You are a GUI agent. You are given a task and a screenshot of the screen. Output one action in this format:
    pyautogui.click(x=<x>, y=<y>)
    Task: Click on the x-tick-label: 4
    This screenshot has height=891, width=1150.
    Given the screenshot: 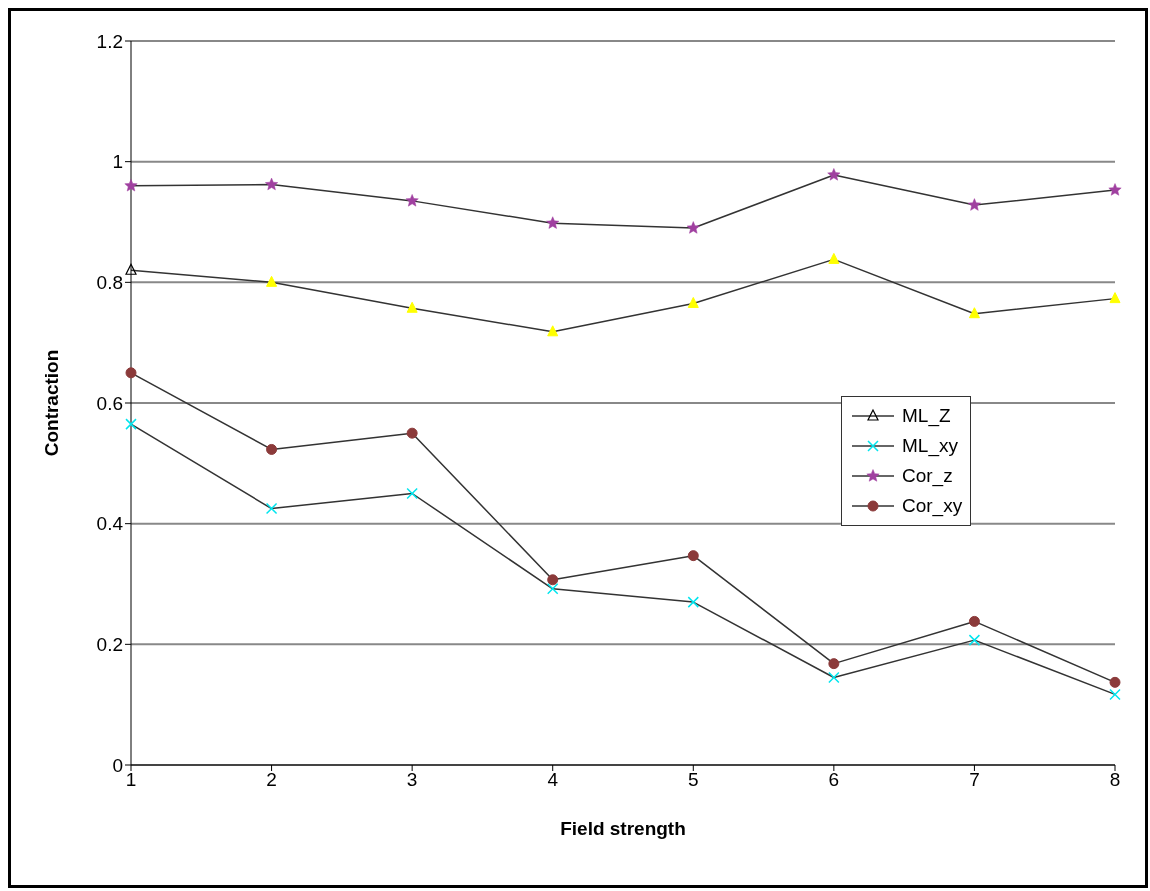 What is the action you would take?
    pyautogui.click(x=553, y=780)
    